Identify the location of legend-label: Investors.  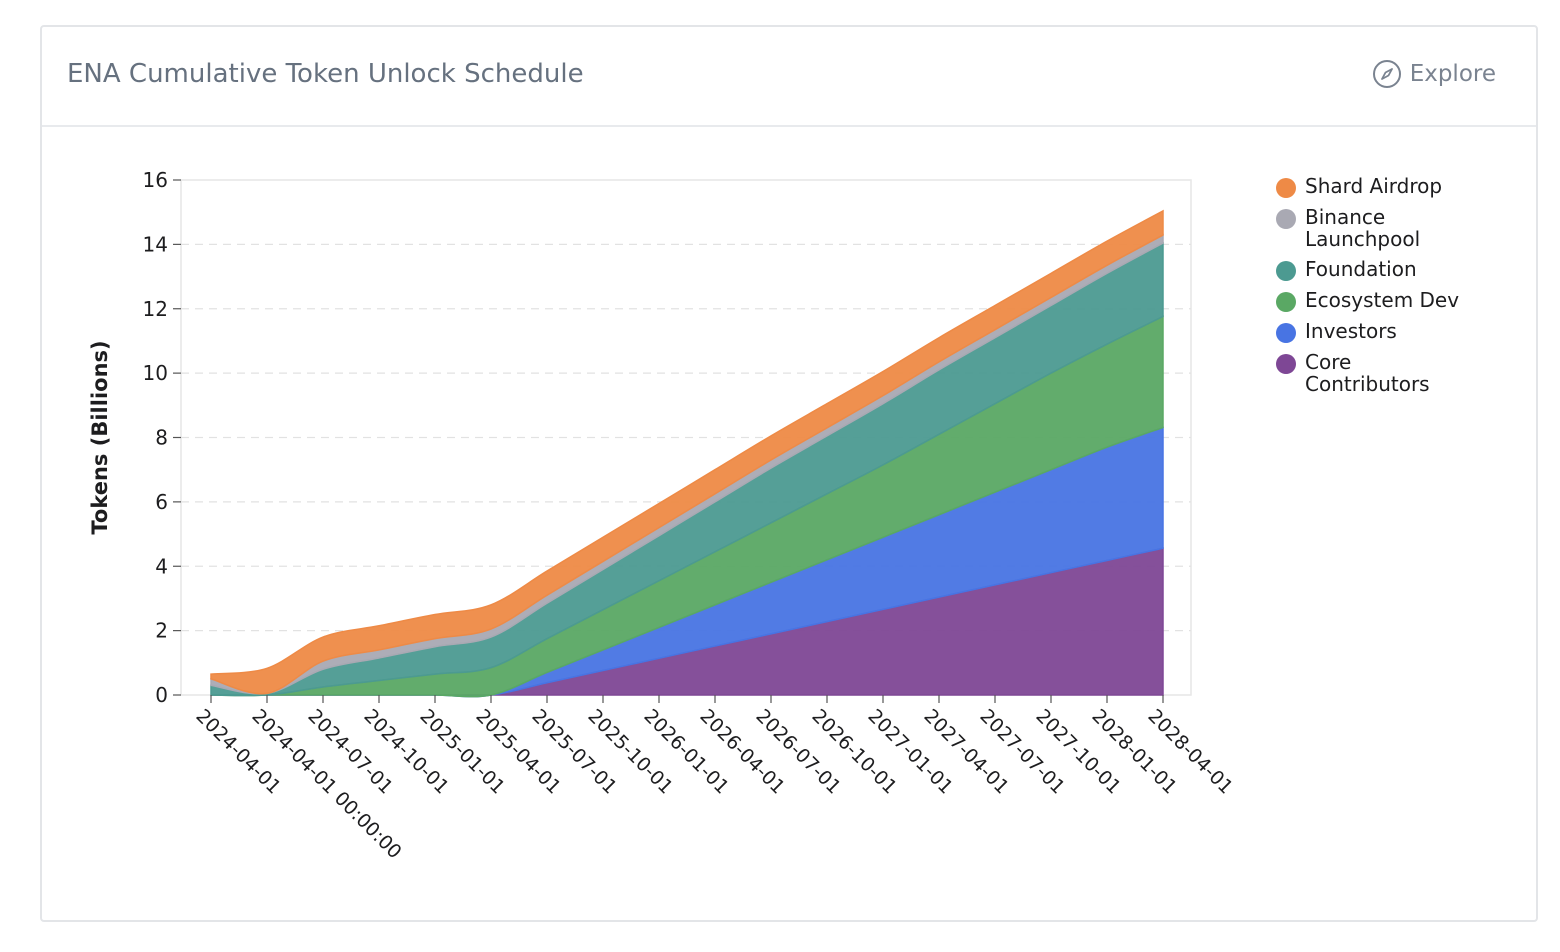
(1351, 331).